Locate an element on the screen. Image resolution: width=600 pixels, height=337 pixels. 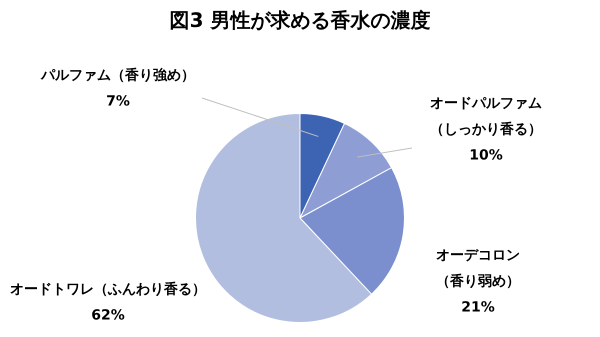
slice-label: オーデコロン（香り弱め） is located at coordinates (478, 269).